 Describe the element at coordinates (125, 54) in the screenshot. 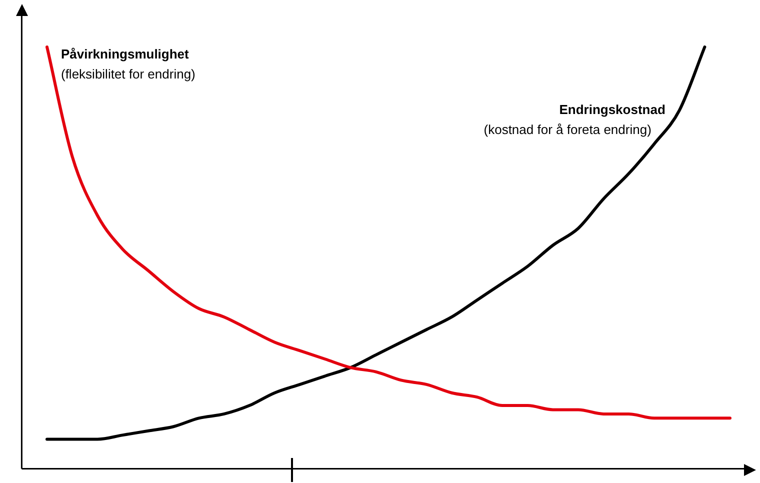

I see `series-label: Påvirkningsmulighet` at that location.